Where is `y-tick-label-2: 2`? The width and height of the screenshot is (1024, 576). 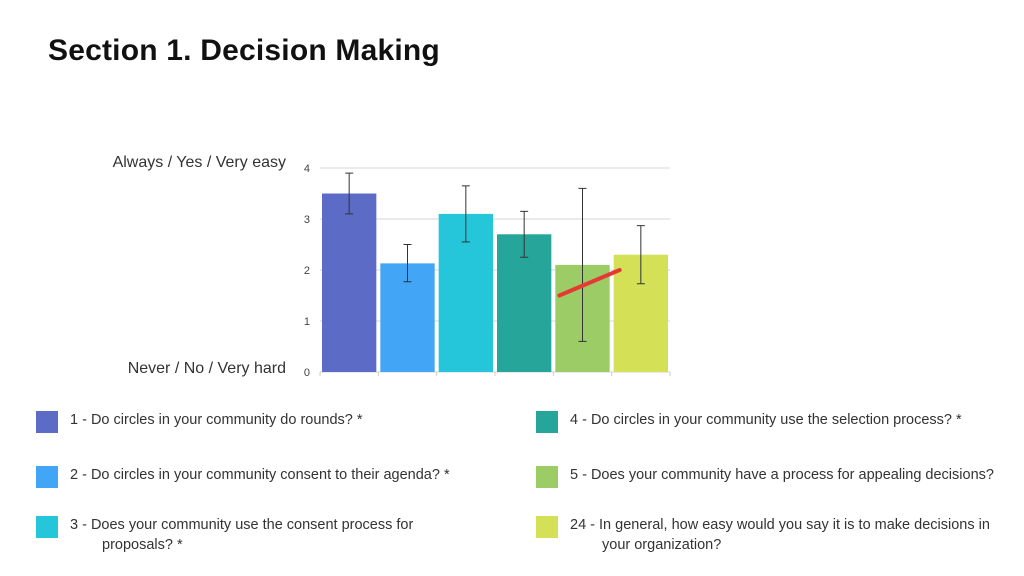
y-tick-label-2: 2 is located at coordinates (307, 271).